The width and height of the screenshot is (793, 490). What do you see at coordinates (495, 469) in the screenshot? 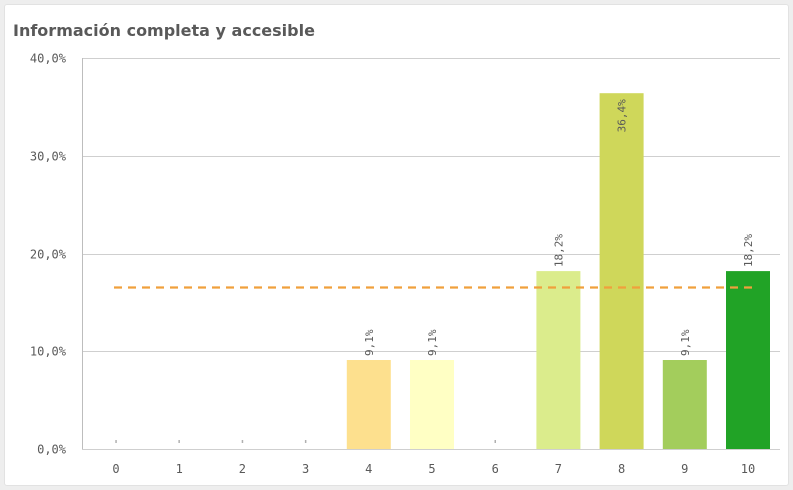
I see `x-tick-label: 6` at bounding box center [495, 469].